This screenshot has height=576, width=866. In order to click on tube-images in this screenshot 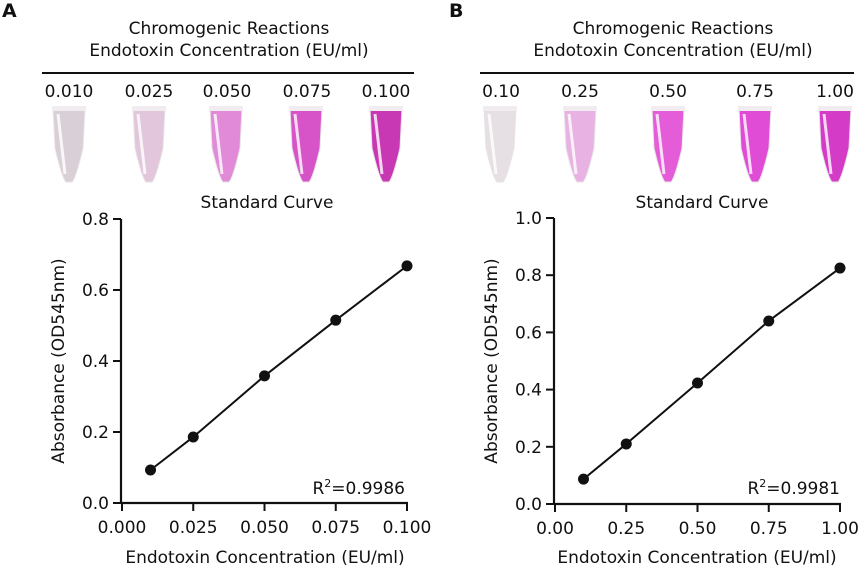, I will do `click(452, 144)`.